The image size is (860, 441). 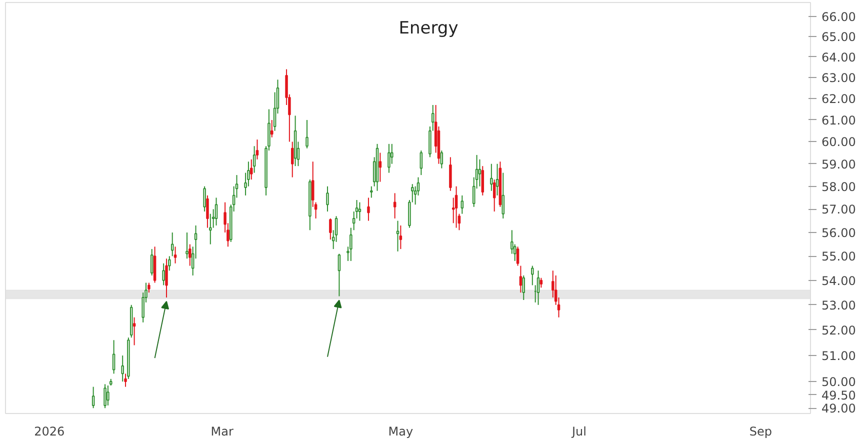 What do you see at coordinates (49, 431) in the screenshot?
I see `x-tick-label: 2026` at bounding box center [49, 431].